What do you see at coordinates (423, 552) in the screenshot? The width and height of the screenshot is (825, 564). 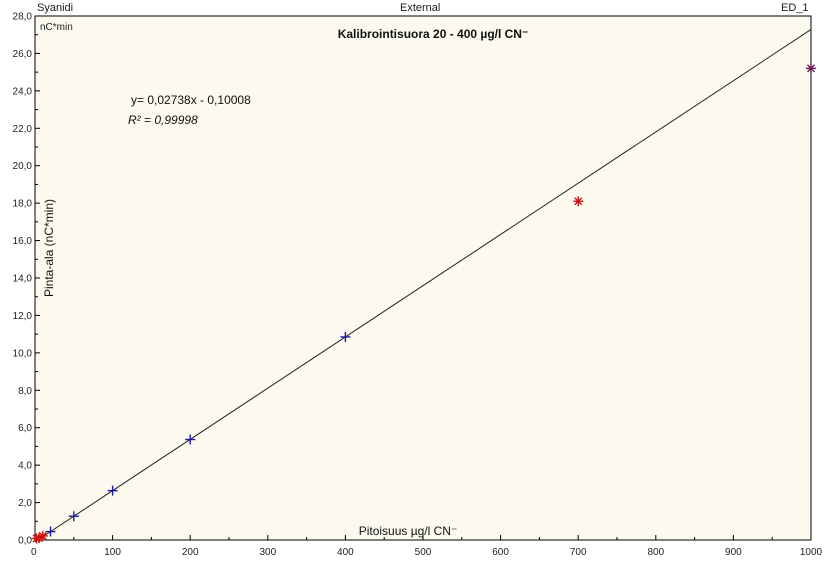 I see `x-tick-label: 500` at bounding box center [423, 552].